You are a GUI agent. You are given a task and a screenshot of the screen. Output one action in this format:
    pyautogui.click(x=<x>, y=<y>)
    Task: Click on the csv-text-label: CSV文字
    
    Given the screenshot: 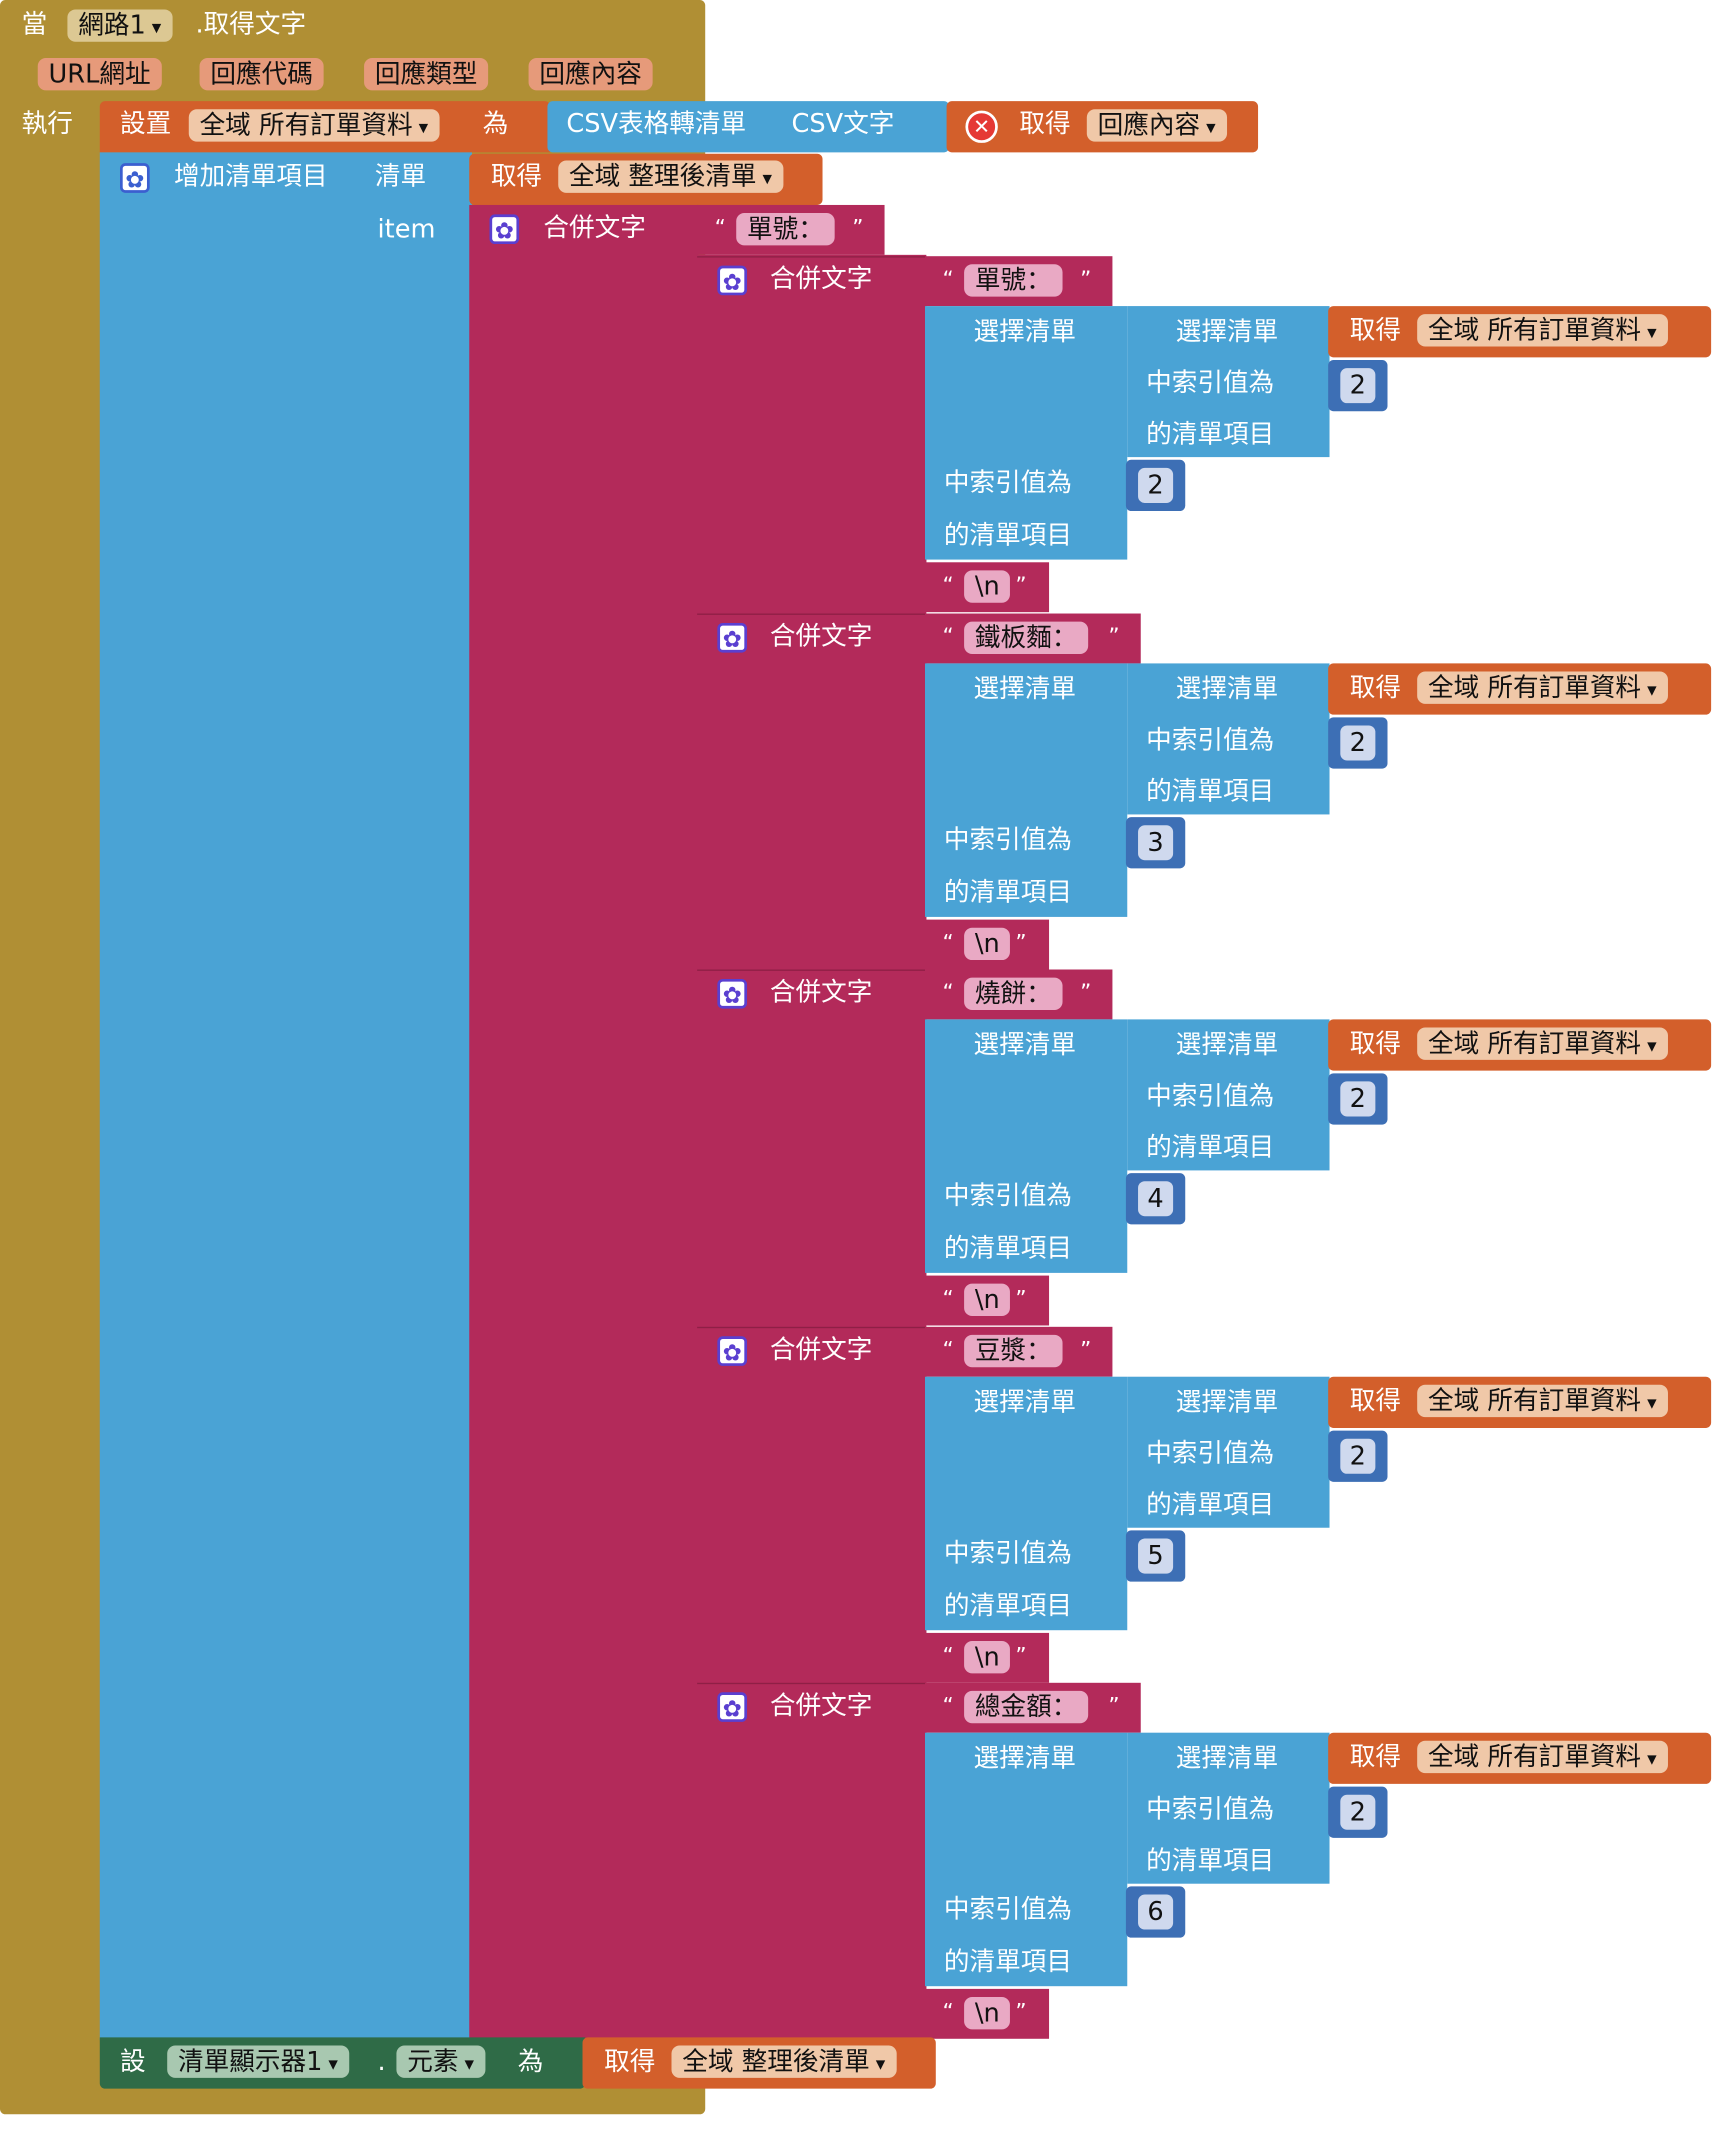 What is the action you would take?
    pyautogui.click(x=843, y=124)
    